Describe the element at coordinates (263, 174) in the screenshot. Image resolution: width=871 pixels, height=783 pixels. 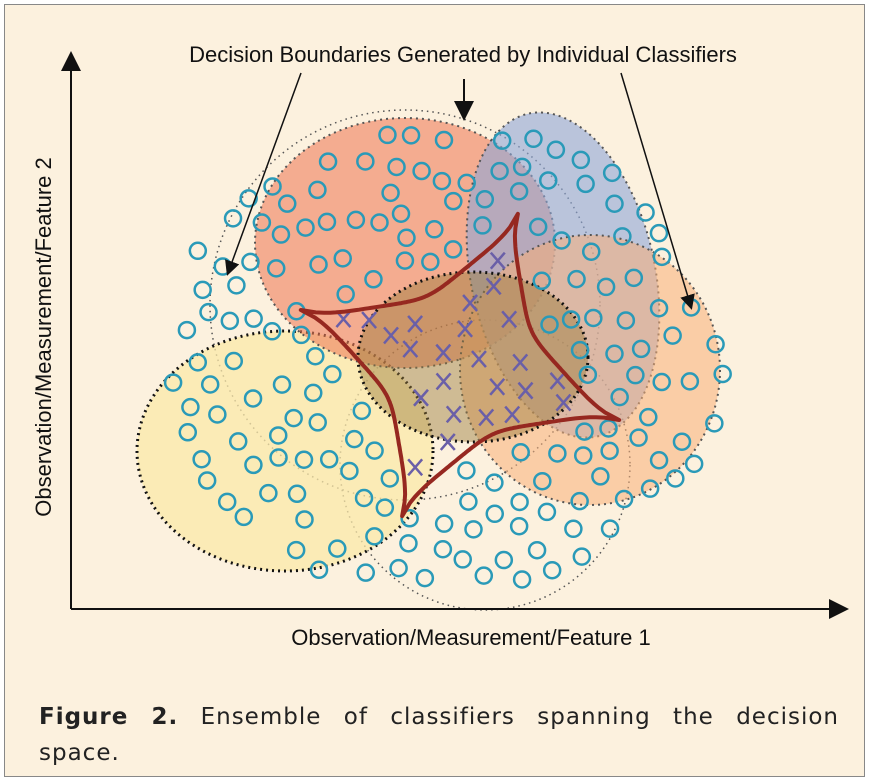
I see `annotation-arrow` at that location.